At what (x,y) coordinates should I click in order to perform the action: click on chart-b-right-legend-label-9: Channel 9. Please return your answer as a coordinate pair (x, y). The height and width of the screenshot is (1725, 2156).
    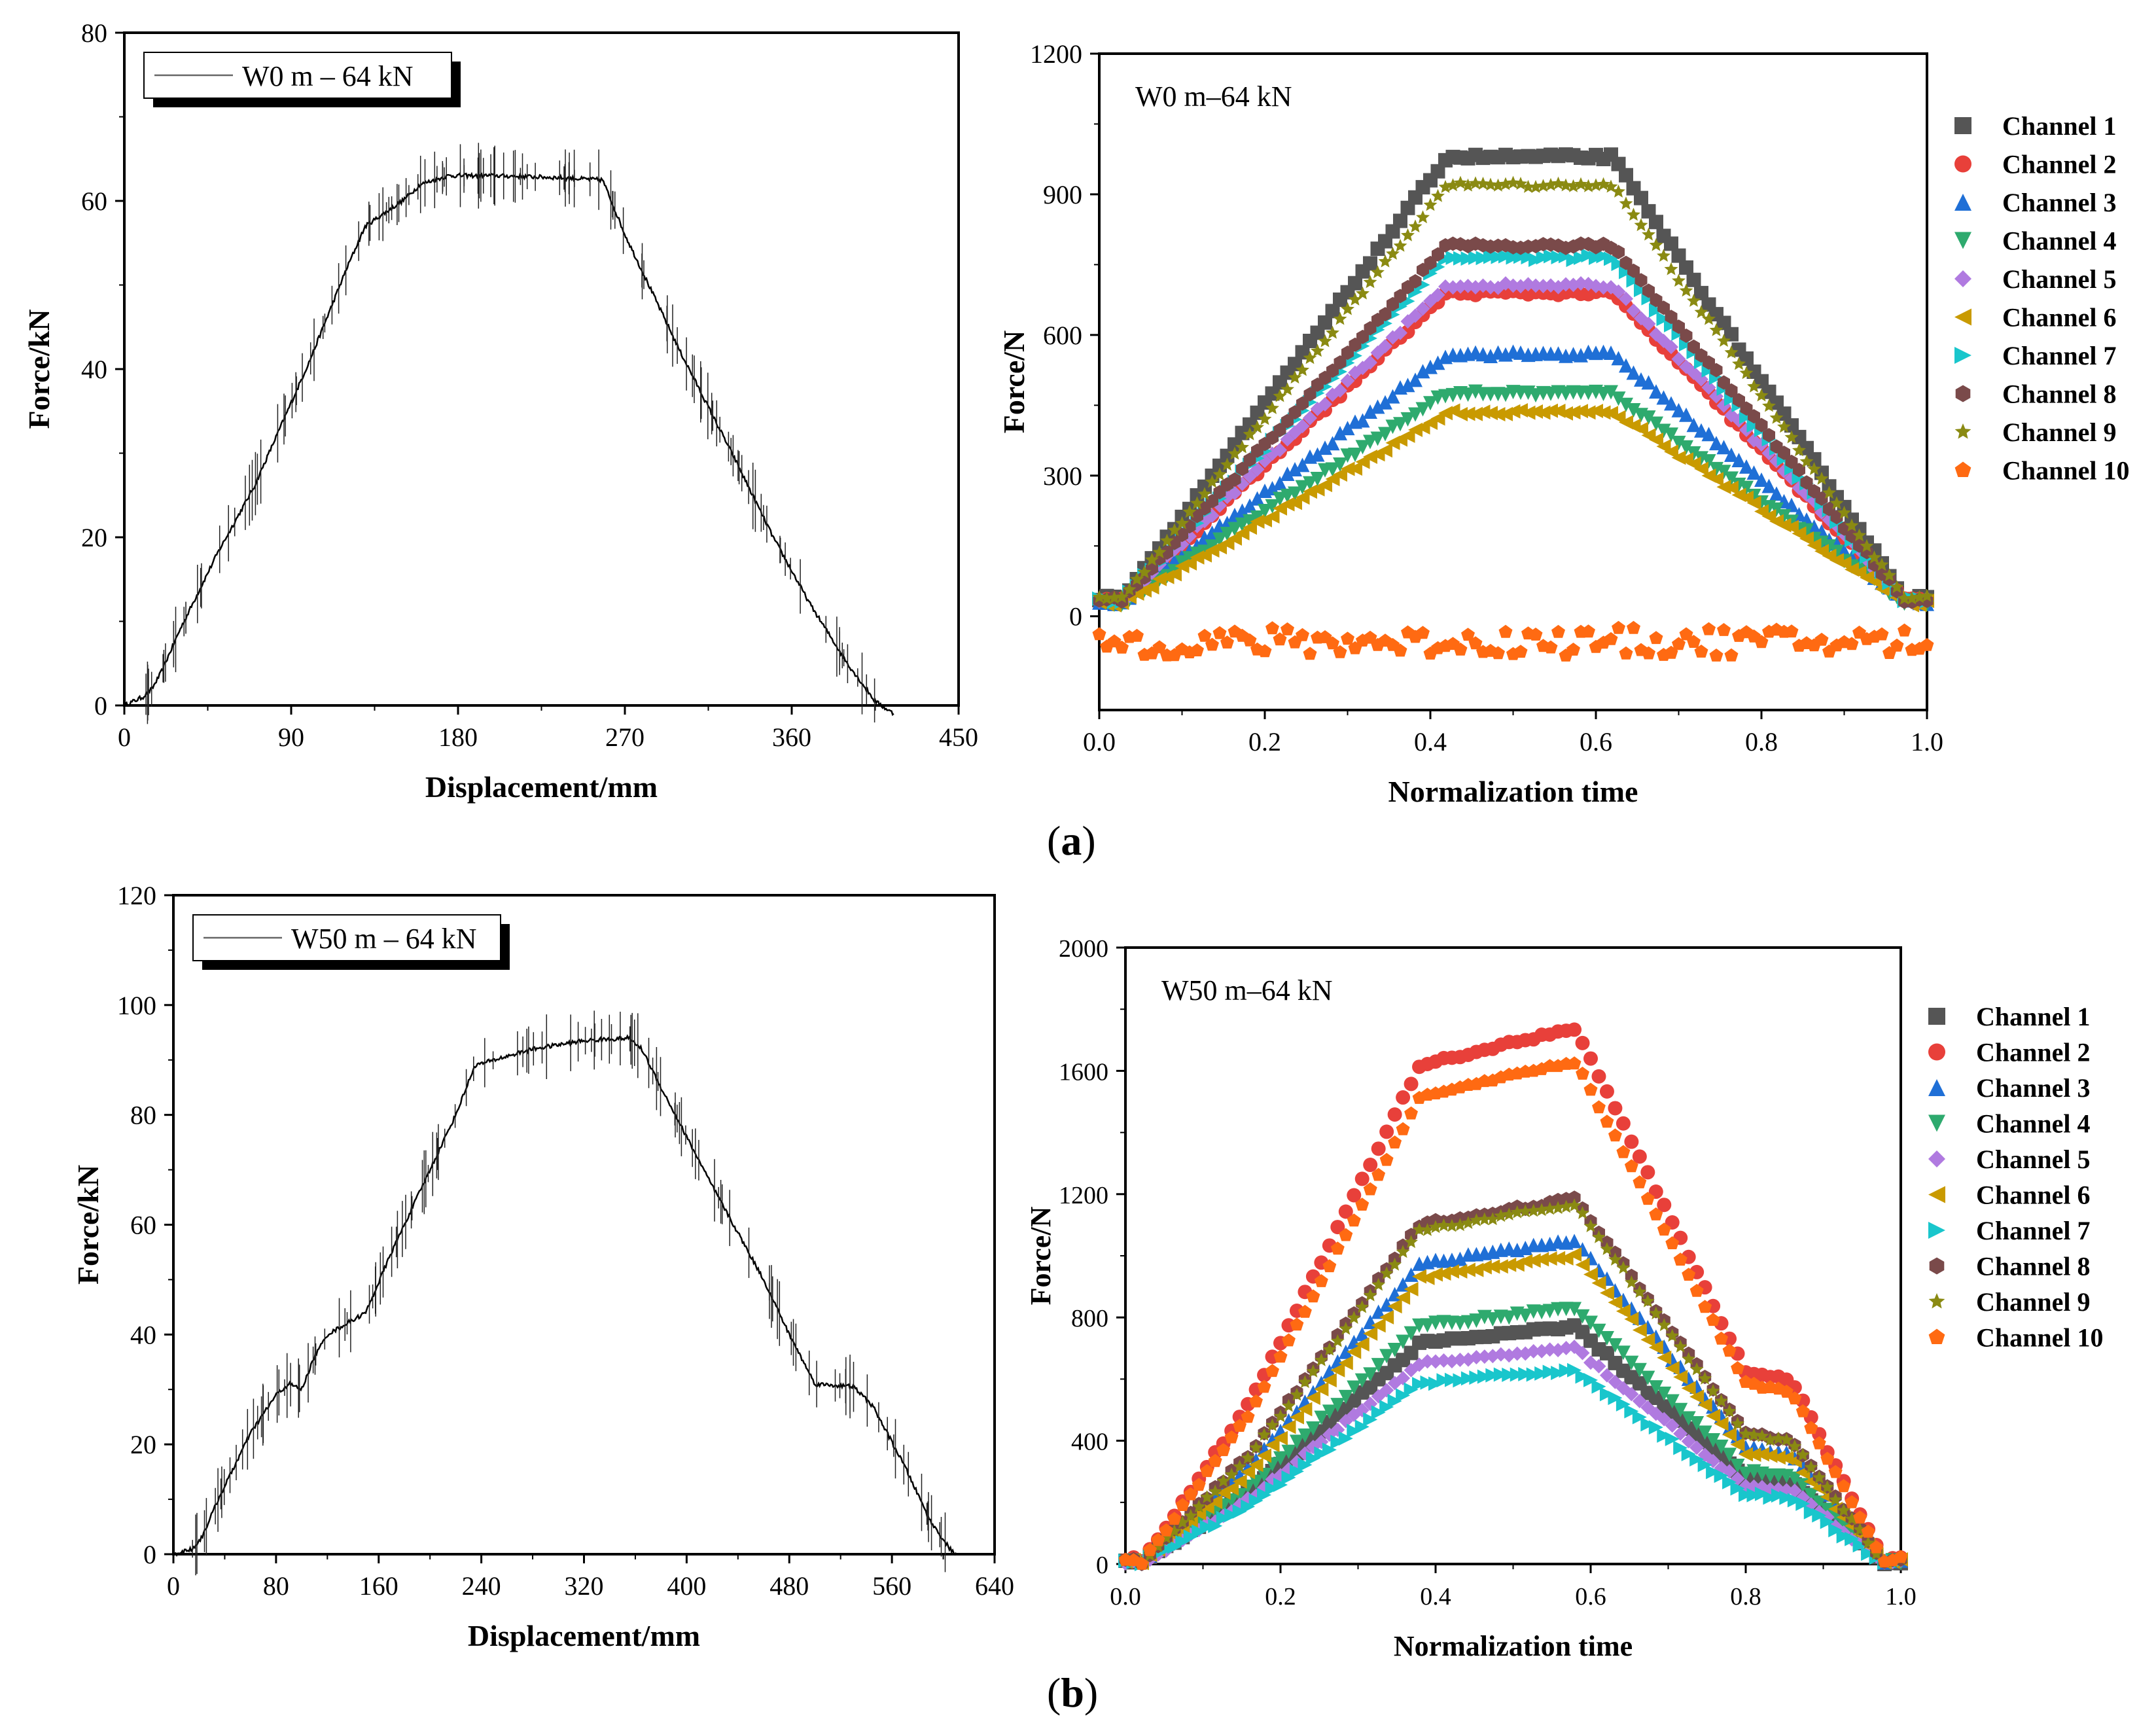
    Looking at the image, I should click on (2033, 1302).